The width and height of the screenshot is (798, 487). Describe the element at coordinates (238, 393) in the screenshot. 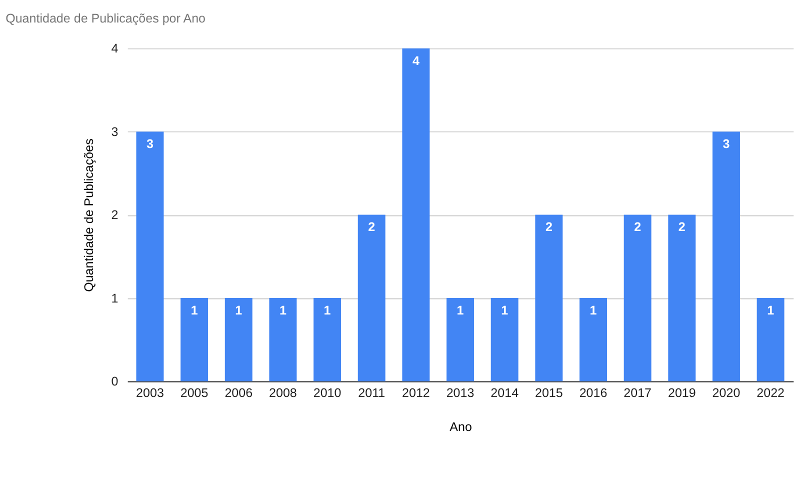

I see `x-tick-label: 2006` at that location.